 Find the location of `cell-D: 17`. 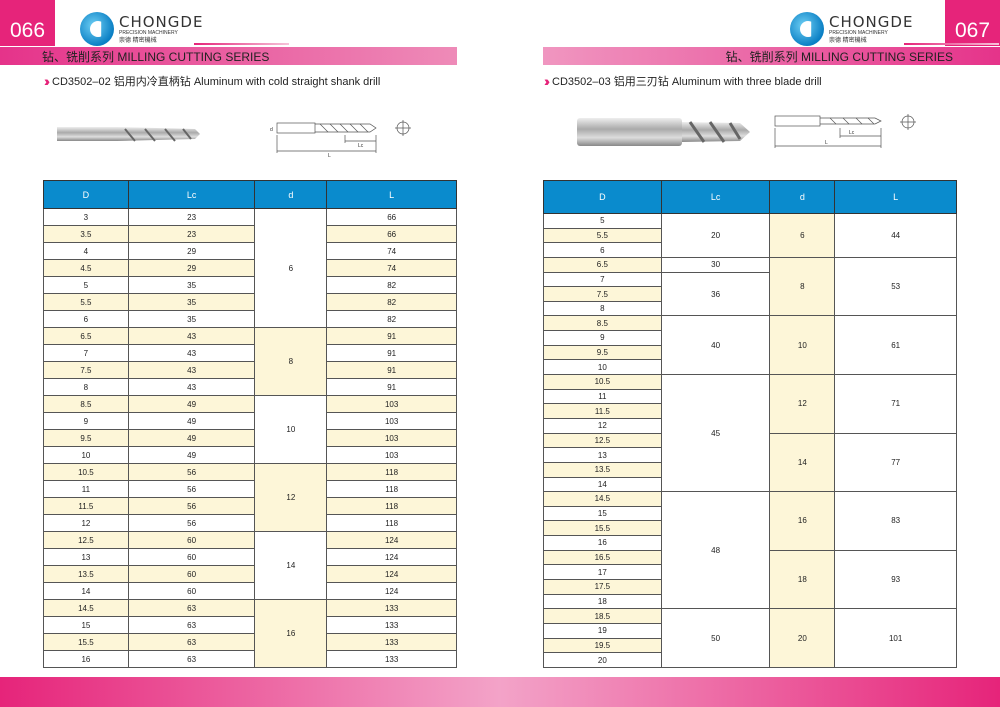

cell-D: 17 is located at coordinates (602, 572).